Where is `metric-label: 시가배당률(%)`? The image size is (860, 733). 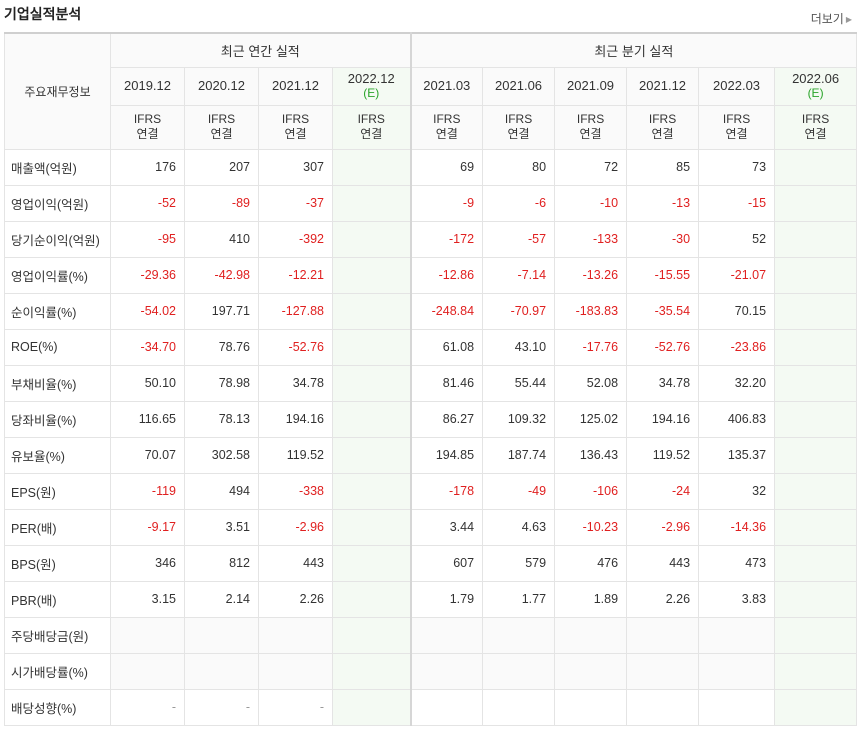 metric-label: 시가배당률(%) is located at coordinates (57, 671).